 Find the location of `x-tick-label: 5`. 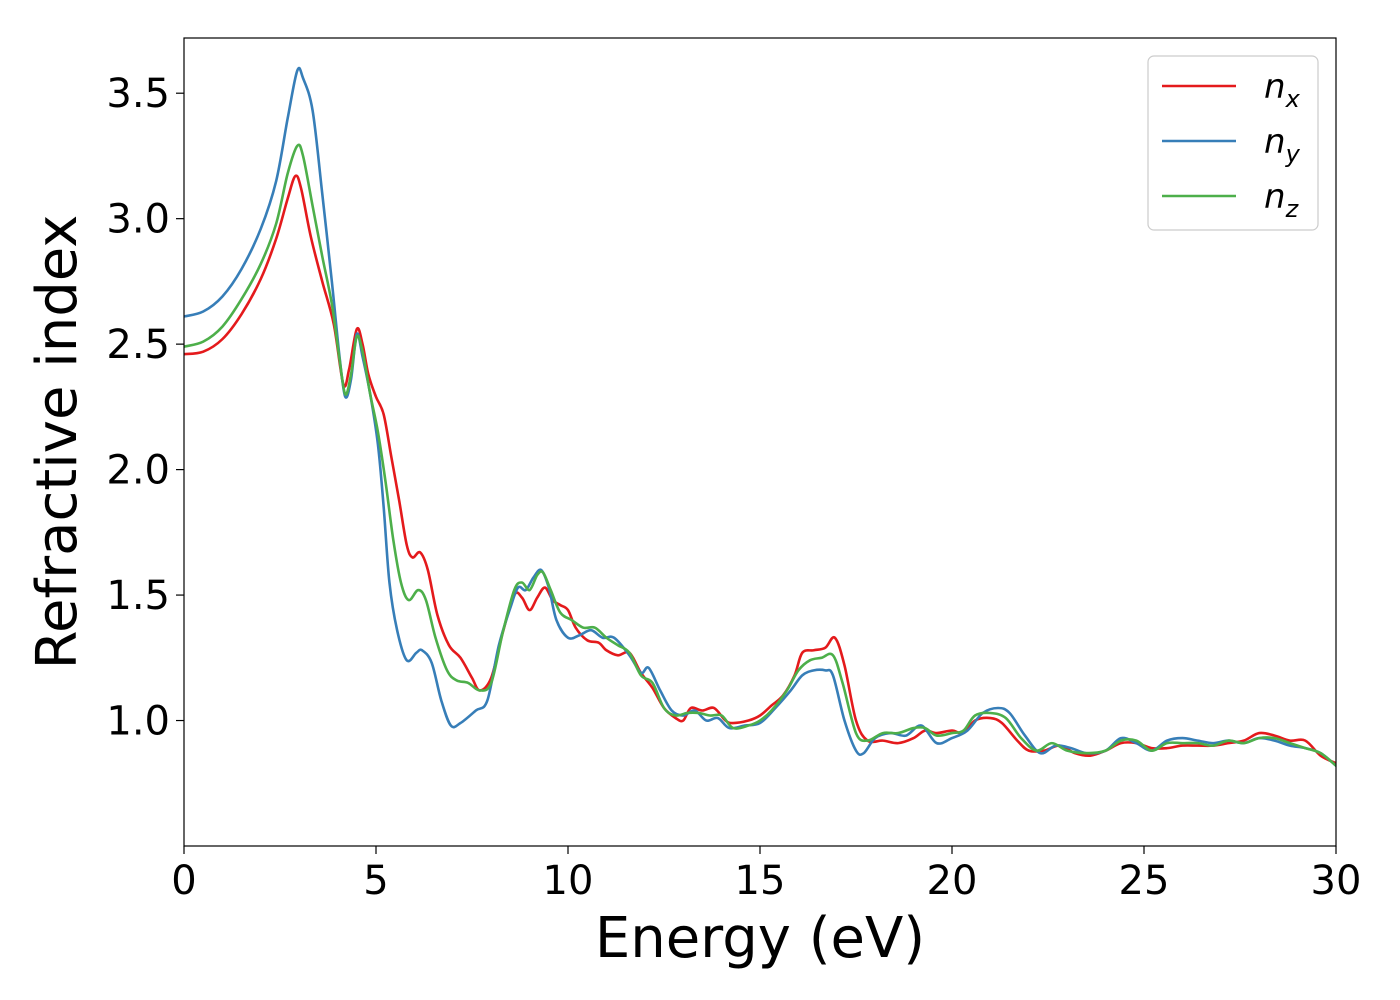

x-tick-label: 5 is located at coordinates (375, 881).